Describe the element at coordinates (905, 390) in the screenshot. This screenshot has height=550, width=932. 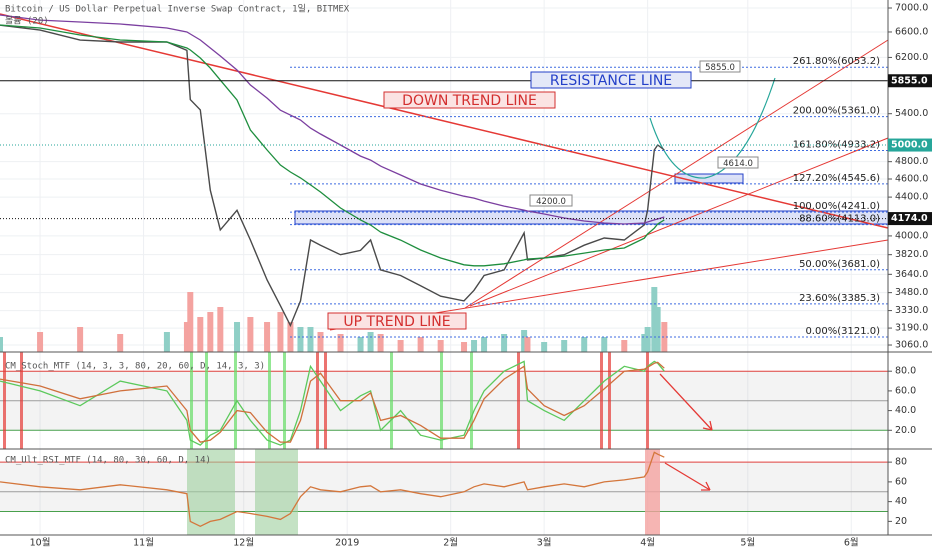
I see `y-tick-label: 60.0` at that location.